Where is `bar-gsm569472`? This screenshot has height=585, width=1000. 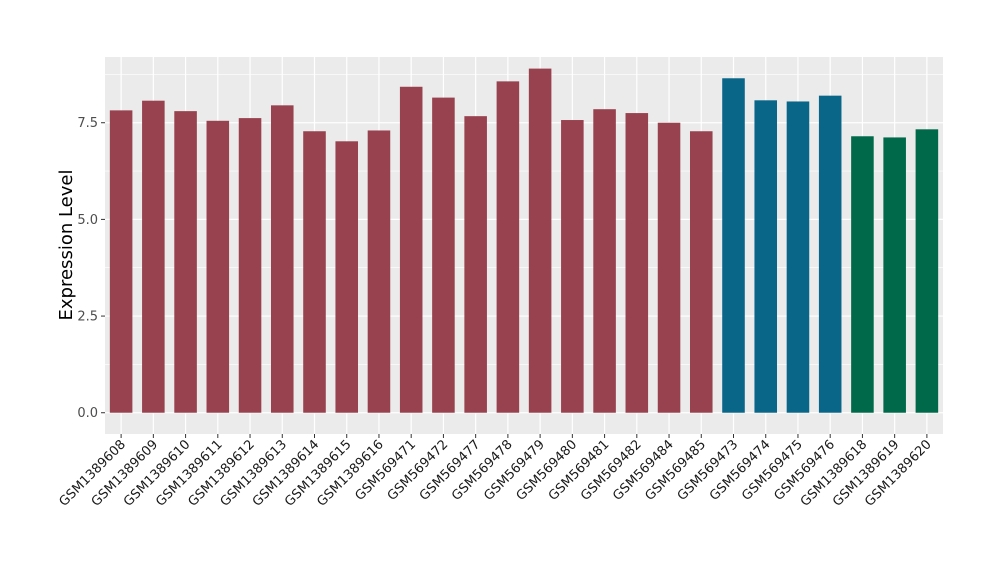
bar-gsm569472 is located at coordinates (443, 255).